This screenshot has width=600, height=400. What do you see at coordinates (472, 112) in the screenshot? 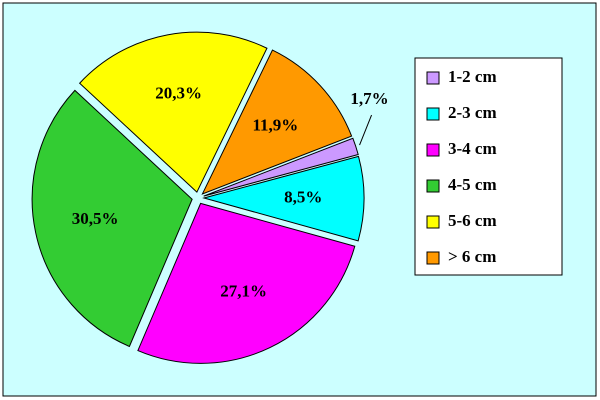
I see `legend-label: 2-3 cm` at bounding box center [472, 112].